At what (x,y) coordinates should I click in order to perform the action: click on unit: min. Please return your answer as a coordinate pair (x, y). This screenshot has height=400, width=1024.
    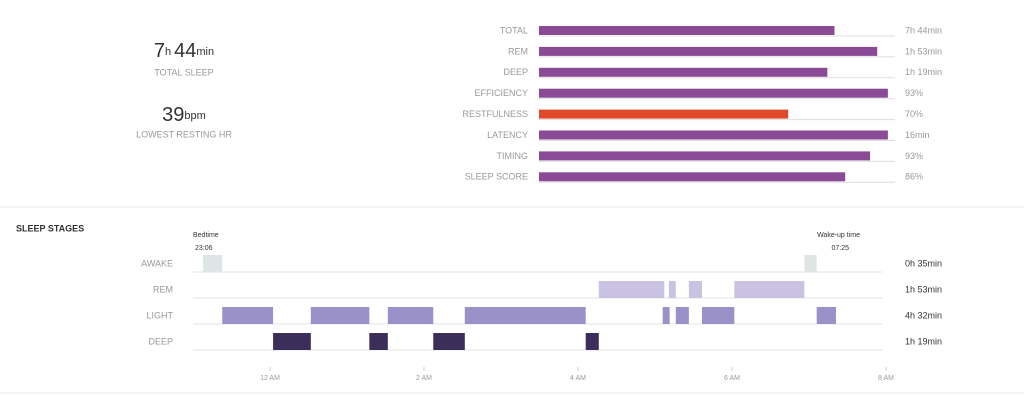
    Looking at the image, I should click on (205, 52).